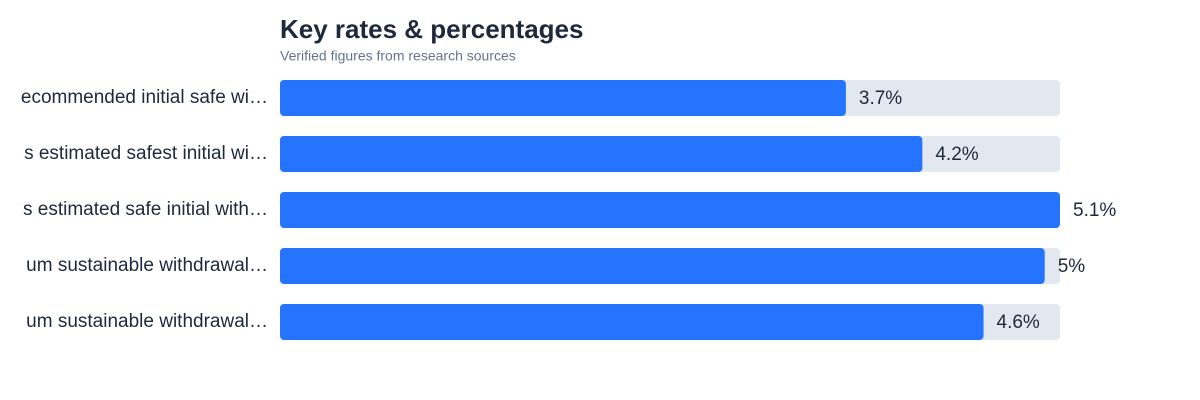 The image size is (1200, 400). What do you see at coordinates (956, 154) in the screenshot?
I see `value-label: 4.2%` at bounding box center [956, 154].